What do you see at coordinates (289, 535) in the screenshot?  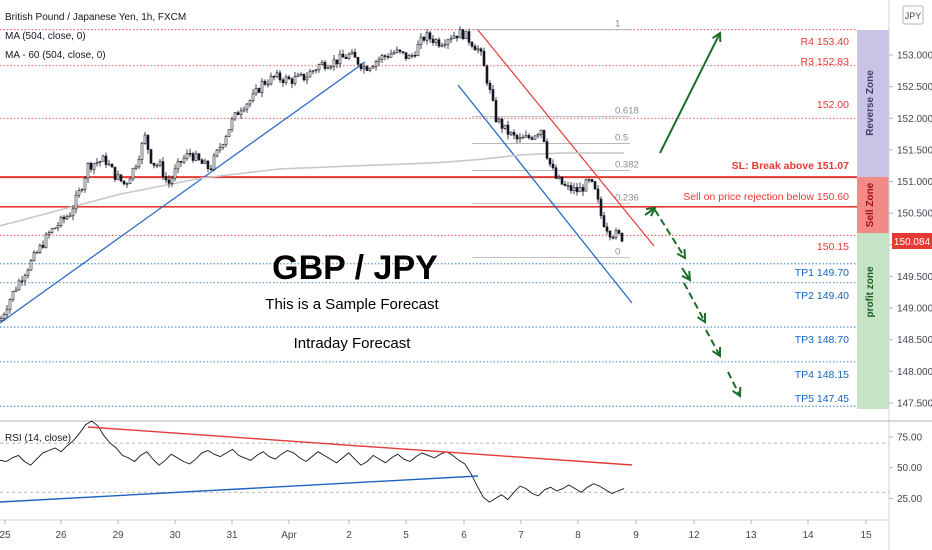 I see `time-tick-label: Apr` at bounding box center [289, 535].